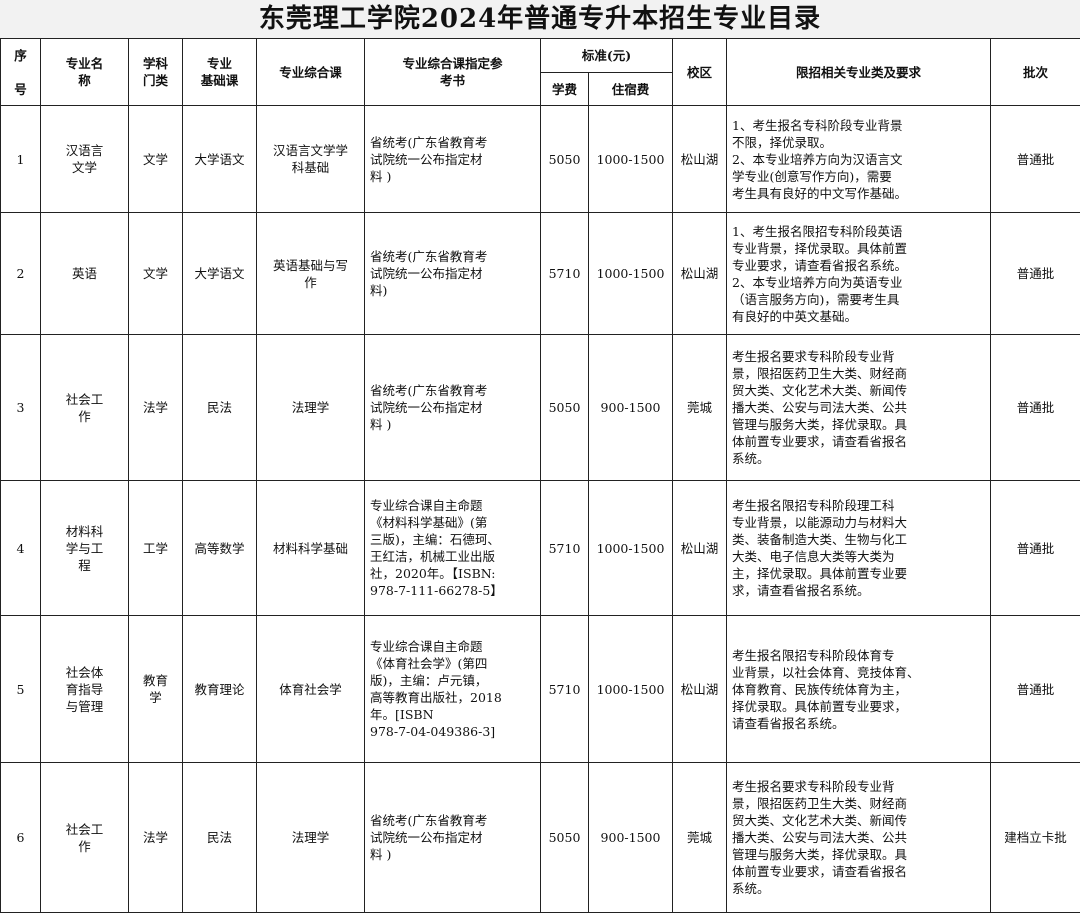 This screenshot has height=913, width=1080. I want to click on cell-comprehensive: 体育社会学, so click(311, 689).